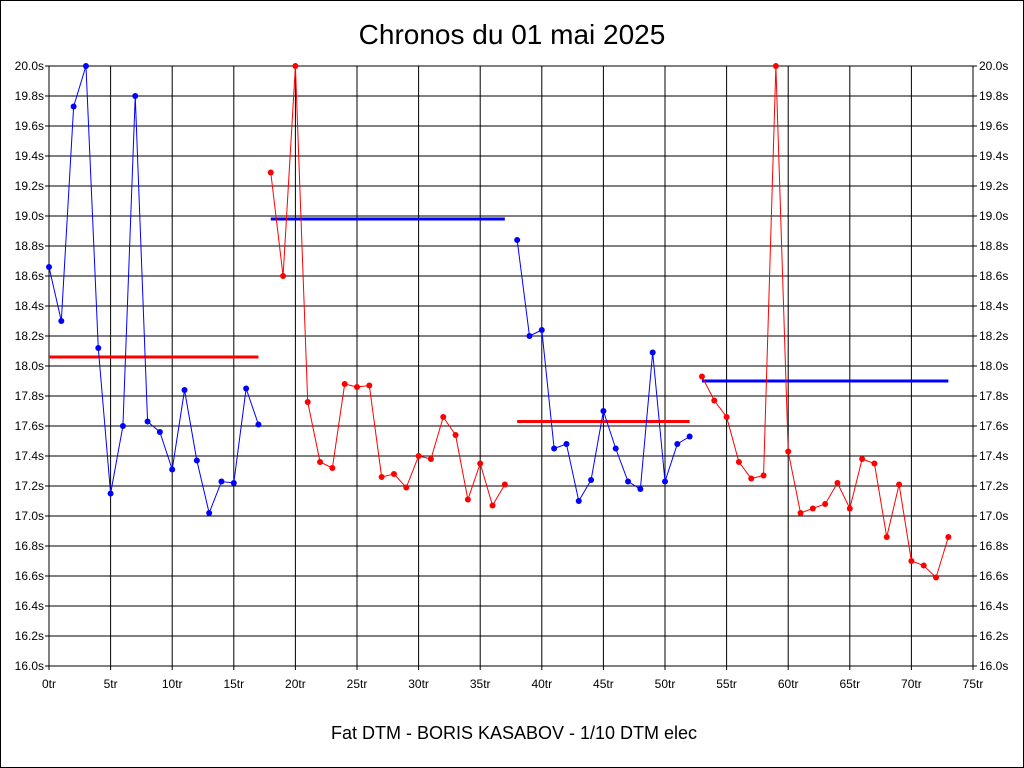  What do you see at coordinates (993, 486) in the screenshot?
I see `y-tick-label-right: 17.2s` at bounding box center [993, 486].